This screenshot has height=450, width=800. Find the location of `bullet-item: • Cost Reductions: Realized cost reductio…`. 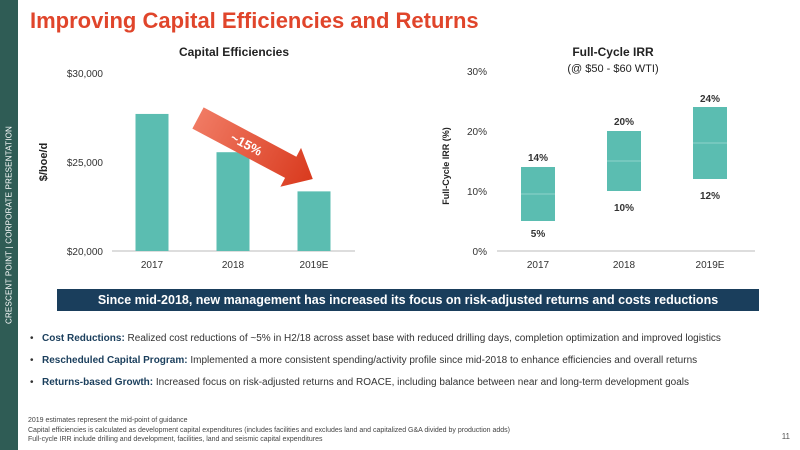

bullet-item: • Cost Reductions: Realized cost reductio… is located at coordinates (375, 338).